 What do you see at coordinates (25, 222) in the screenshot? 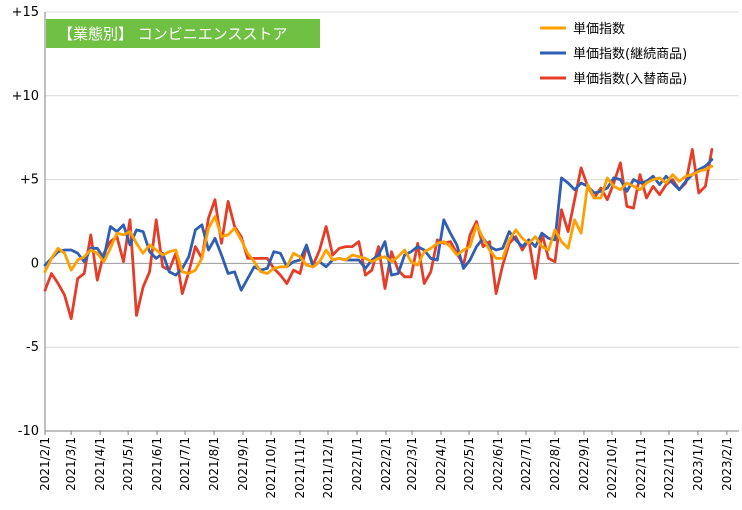
I see `y-axis-ticks: -10 -5 0 +5 +10 +15` at bounding box center [25, 222].